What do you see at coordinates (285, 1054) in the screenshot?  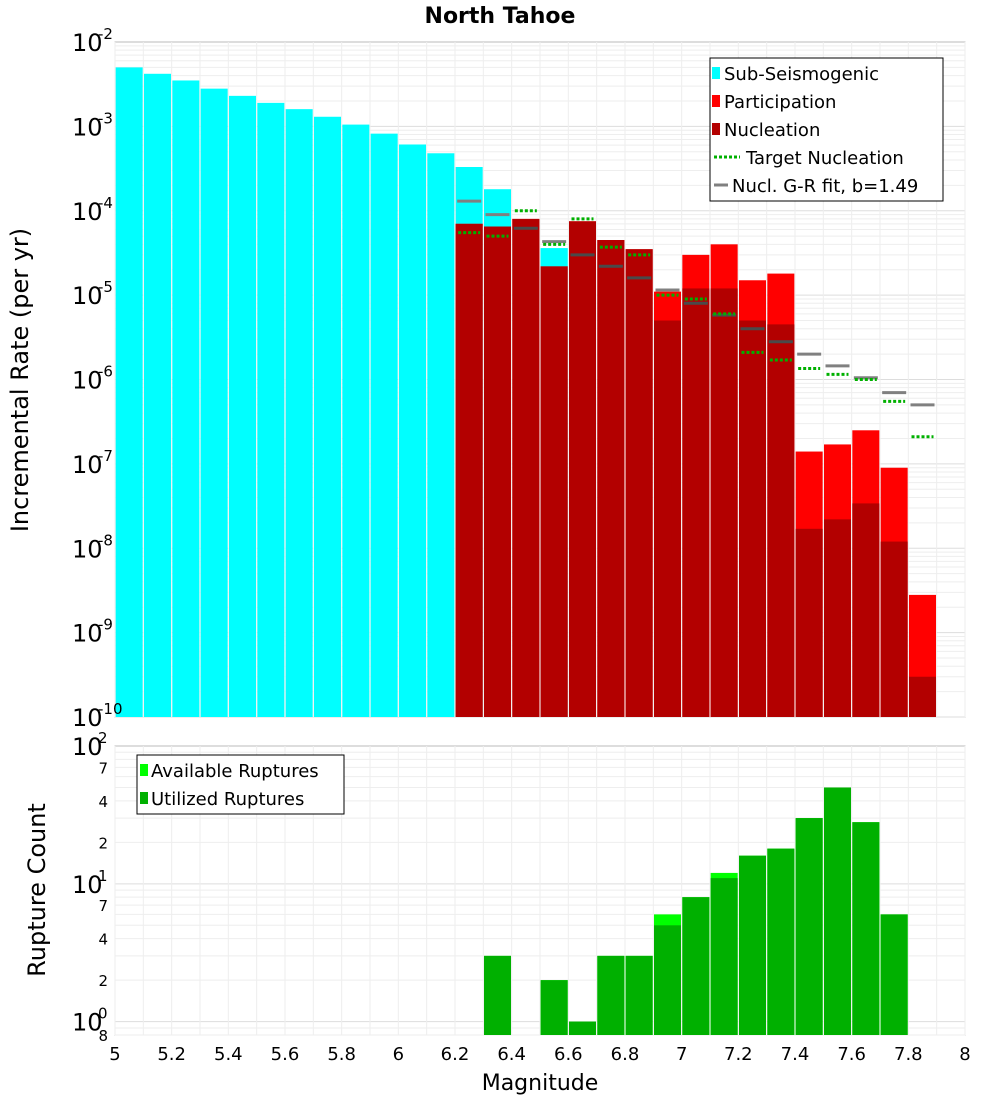 I see `x-tick-label: 5.6` at bounding box center [285, 1054].